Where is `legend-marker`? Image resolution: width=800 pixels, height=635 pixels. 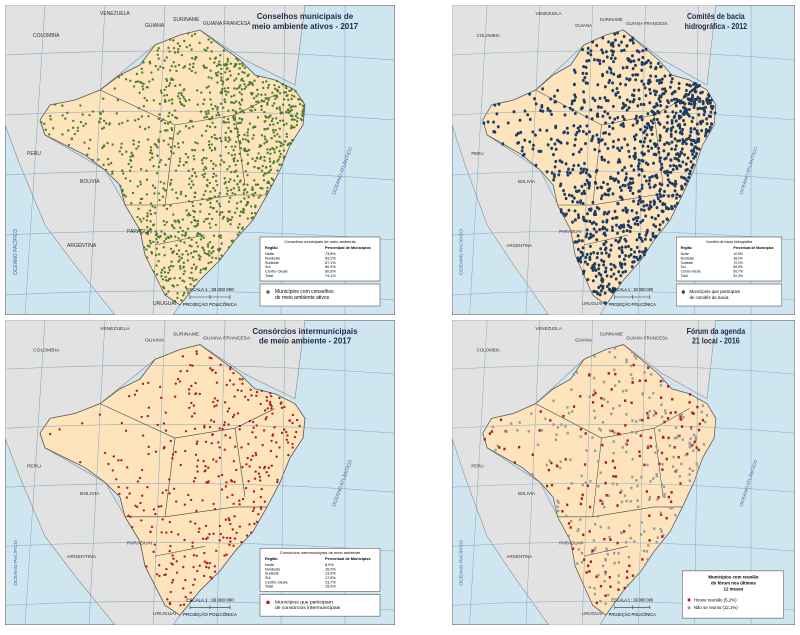
legend-marker is located at coordinates (689, 608).